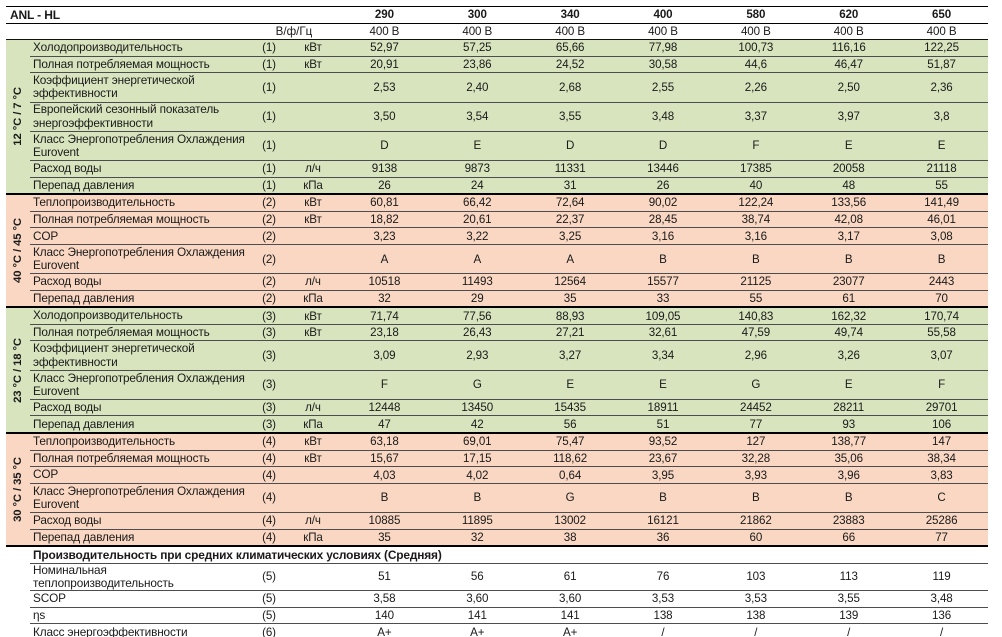  I want to click on value-cell: 29, so click(477, 298).